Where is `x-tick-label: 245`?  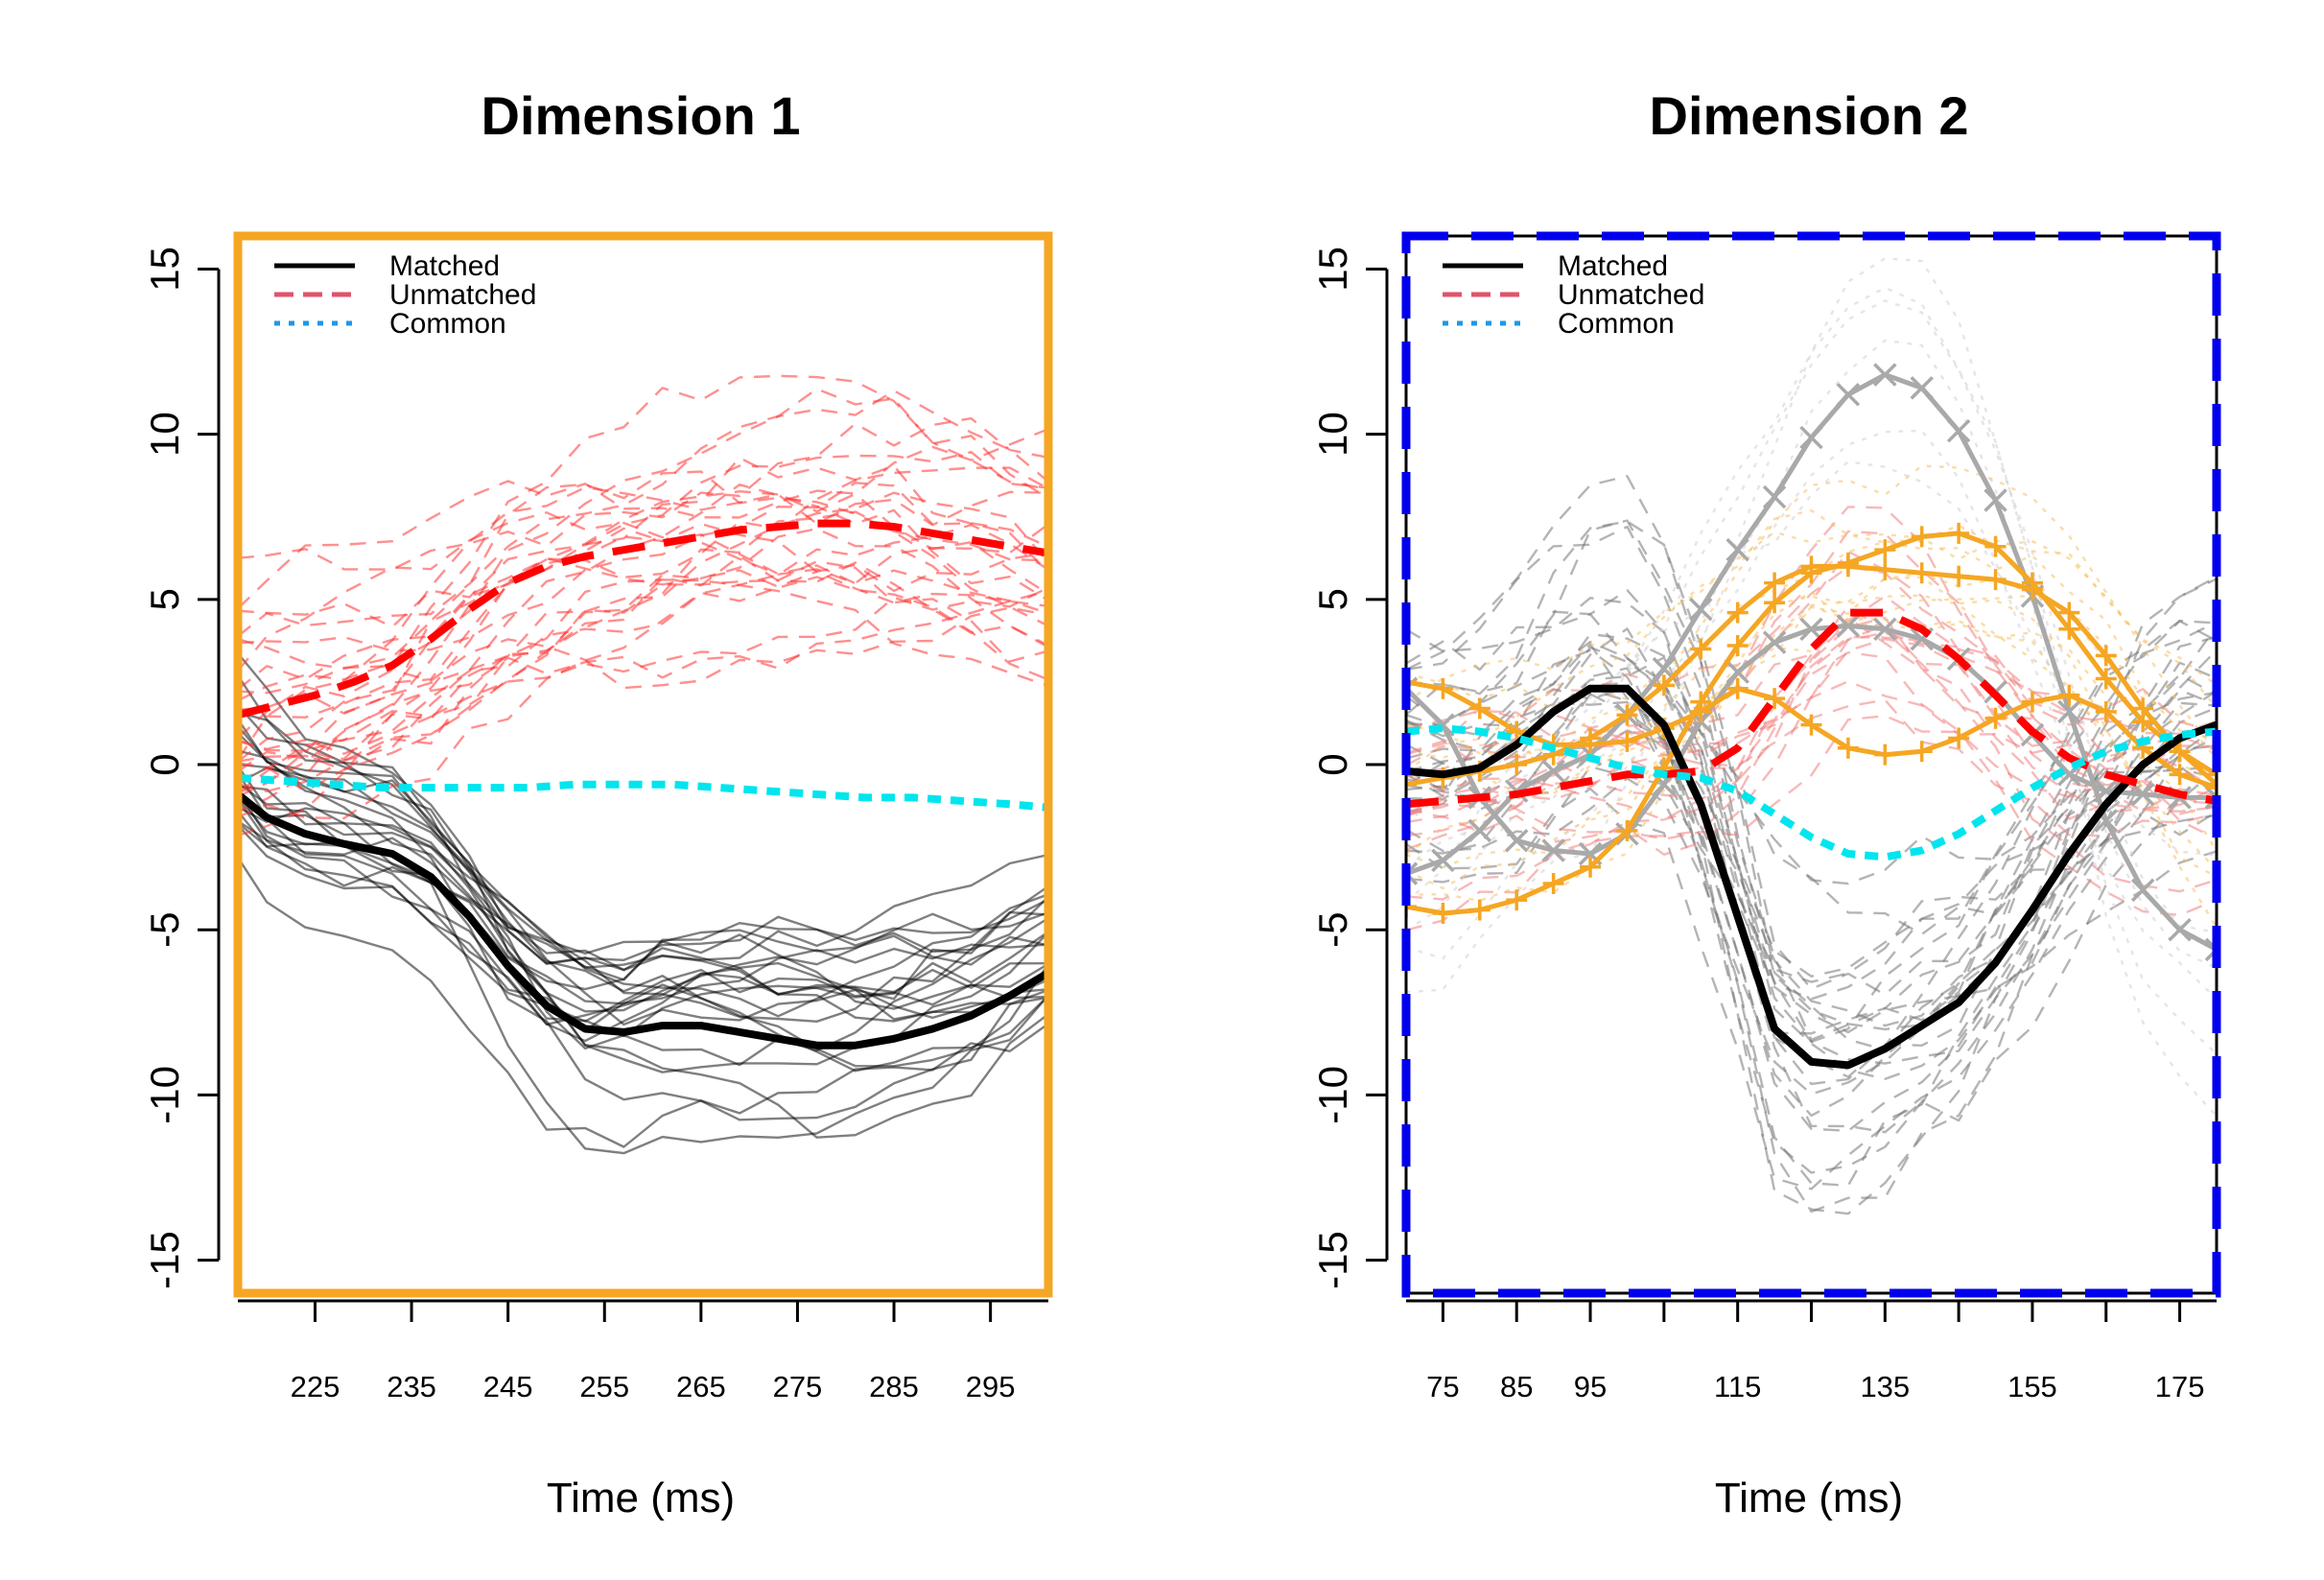 x-tick-label: 245 is located at coordinates (508, 1386).